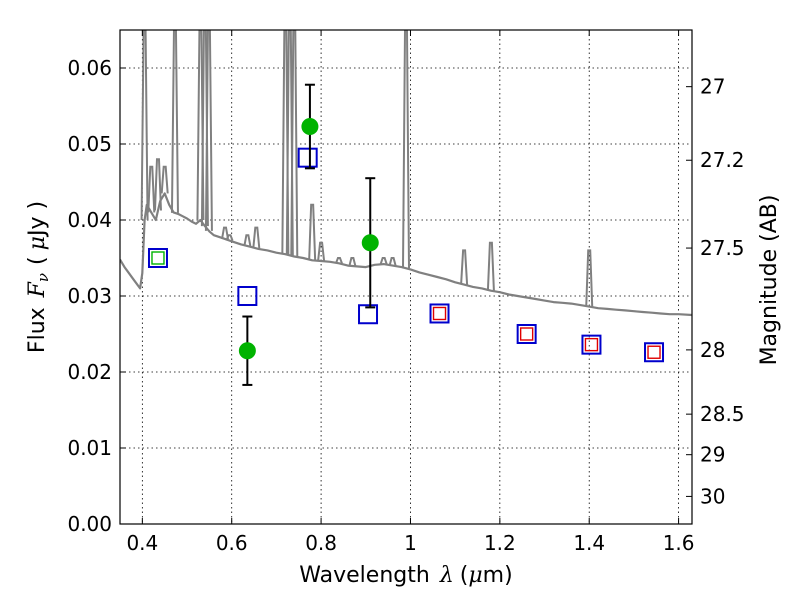 This screenshot has width=800, height=600. What do you see at coordinates (589, 543) in the screenshot?
I see `x-tick-label: 1.4` at bounding box center [589, 543].